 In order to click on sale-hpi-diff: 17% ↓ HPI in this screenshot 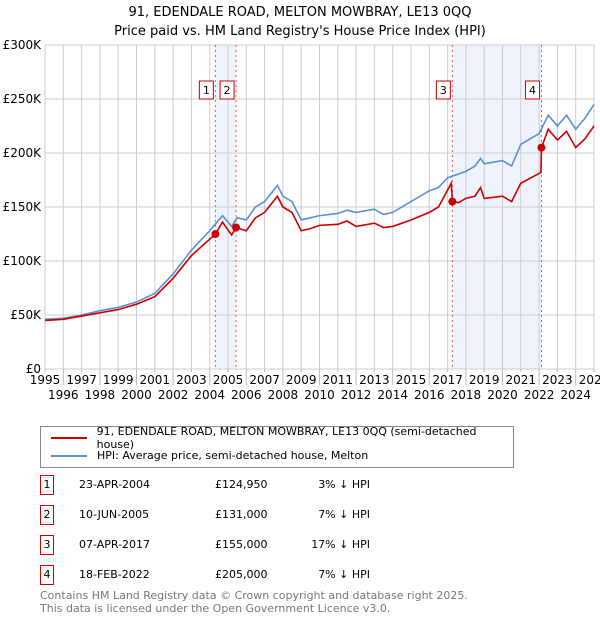, I will do `click(340, 544)`.